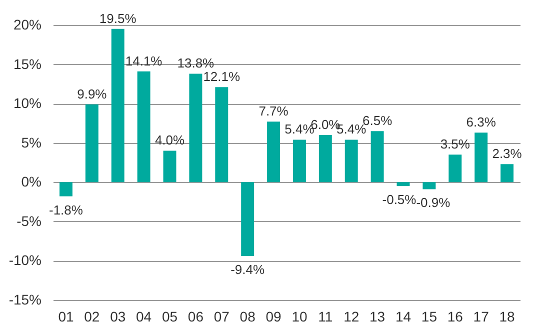 This screenshot has width=538, height=334. What do you see at coordinates (455, 144) in the screenshot?
I see `data-label: 3.5%` at bounding box center [455, 144].